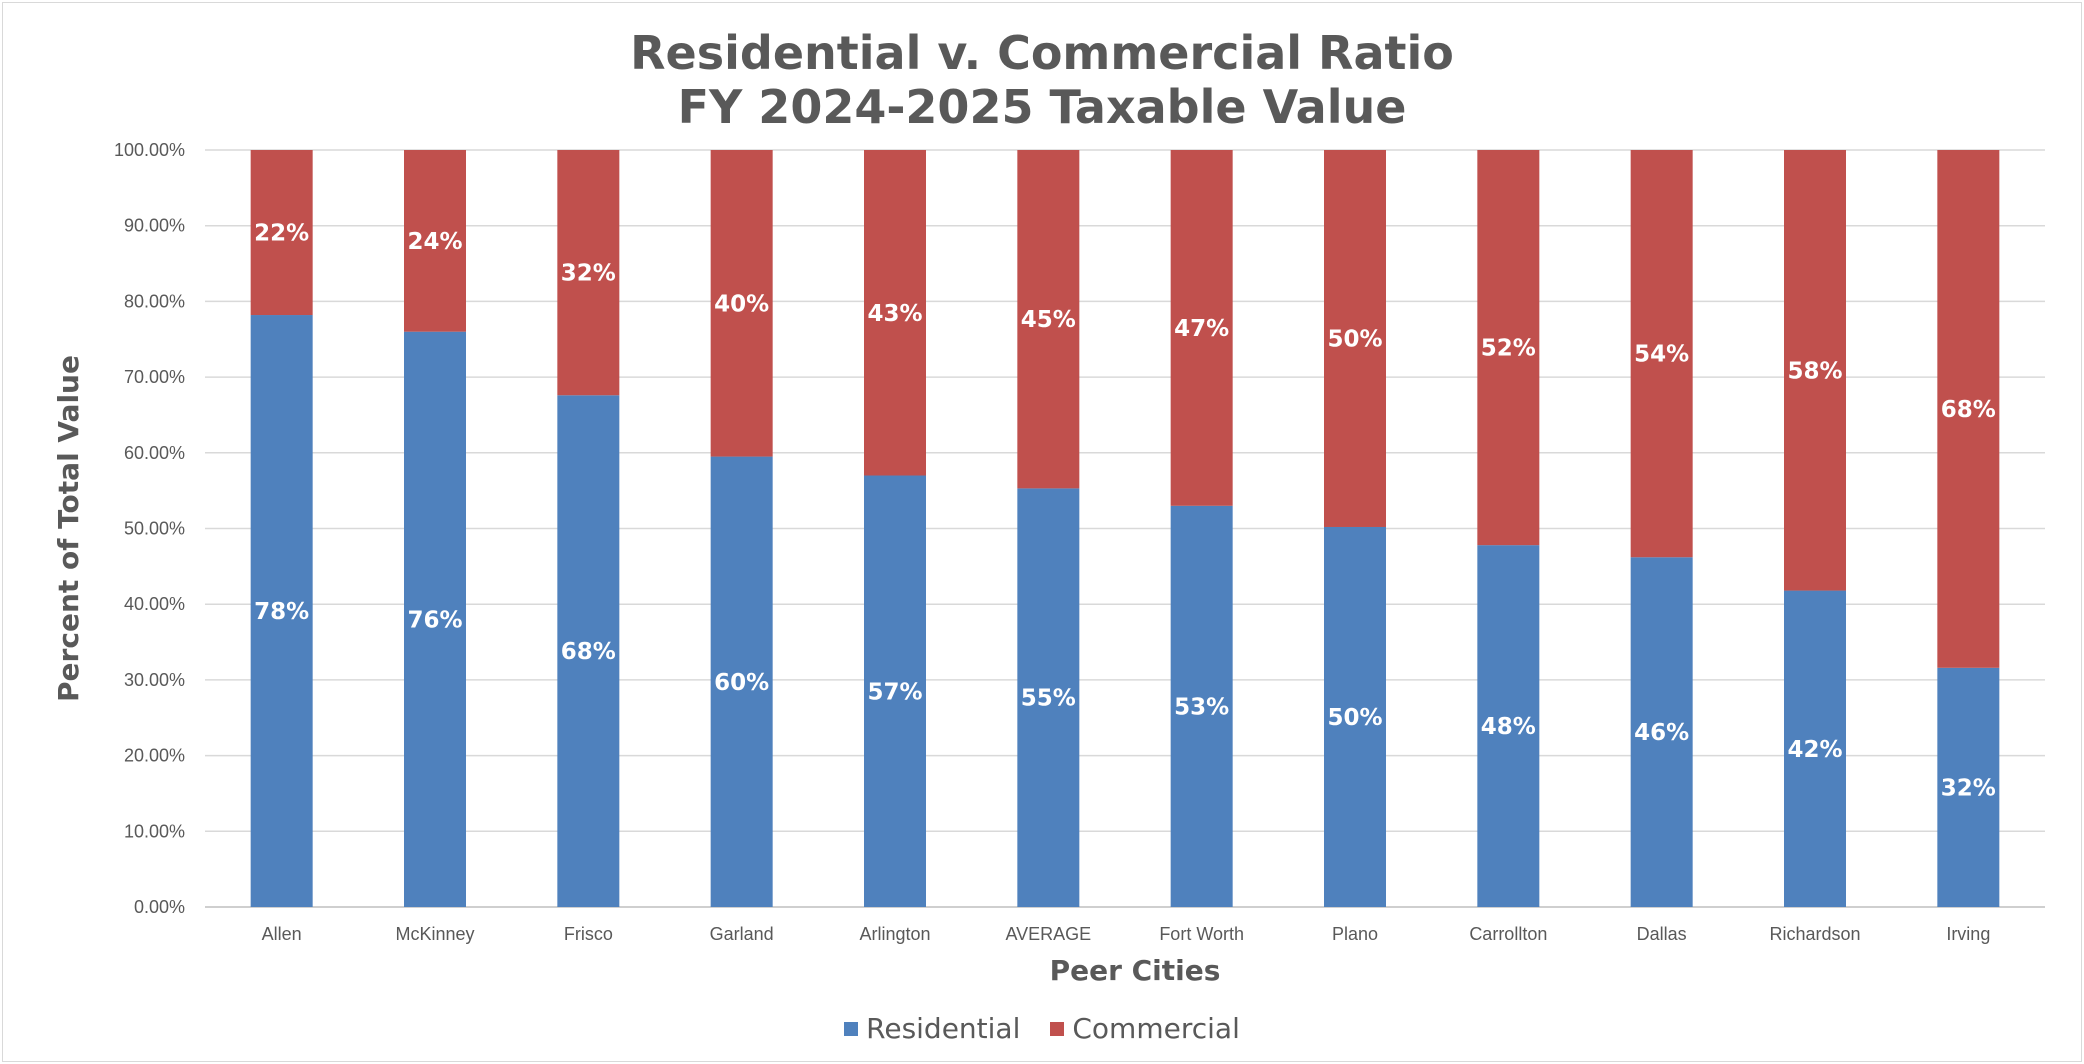  What do you see at coordinates (282, 934) in the screenshot?
I see `x-tick-label: Allen` at bounding box center [282, 934].